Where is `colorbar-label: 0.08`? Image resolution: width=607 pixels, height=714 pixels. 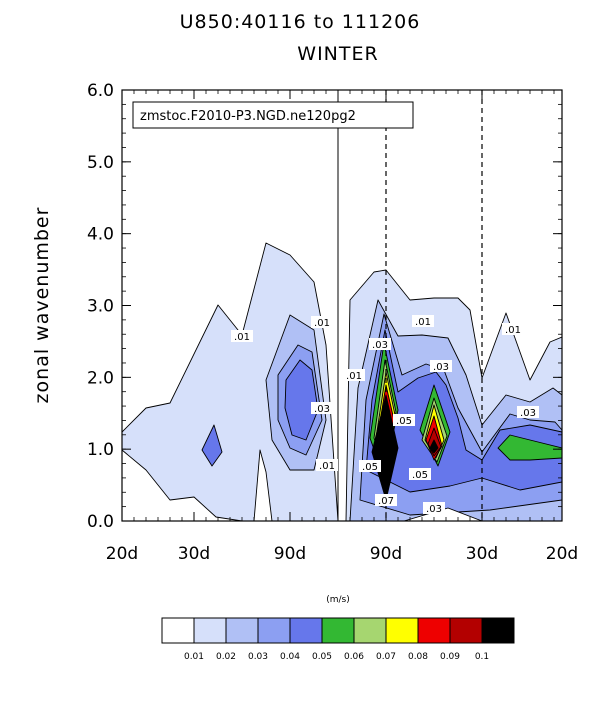 colorbar-label: 0.08 is located at coordinates (418, 657).